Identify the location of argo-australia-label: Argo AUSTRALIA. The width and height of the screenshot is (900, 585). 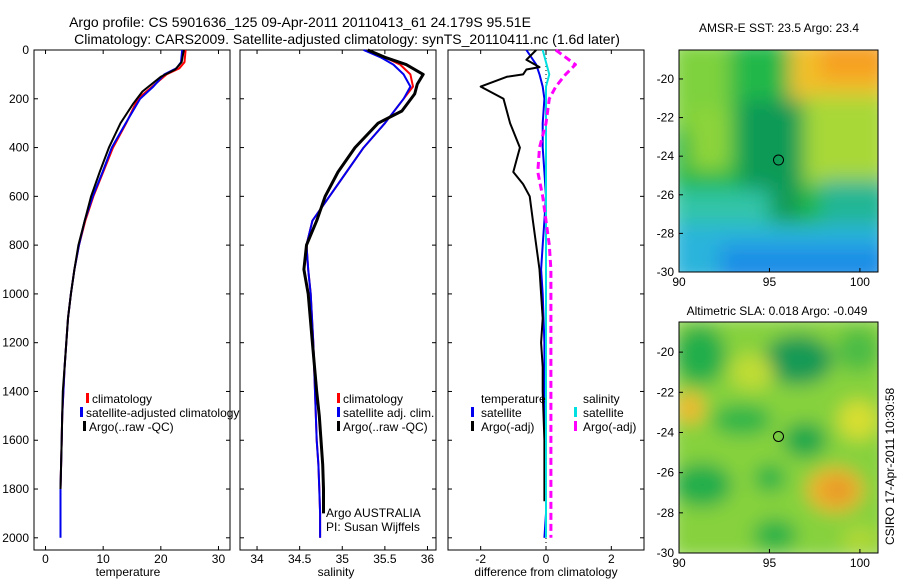
(373, 513).